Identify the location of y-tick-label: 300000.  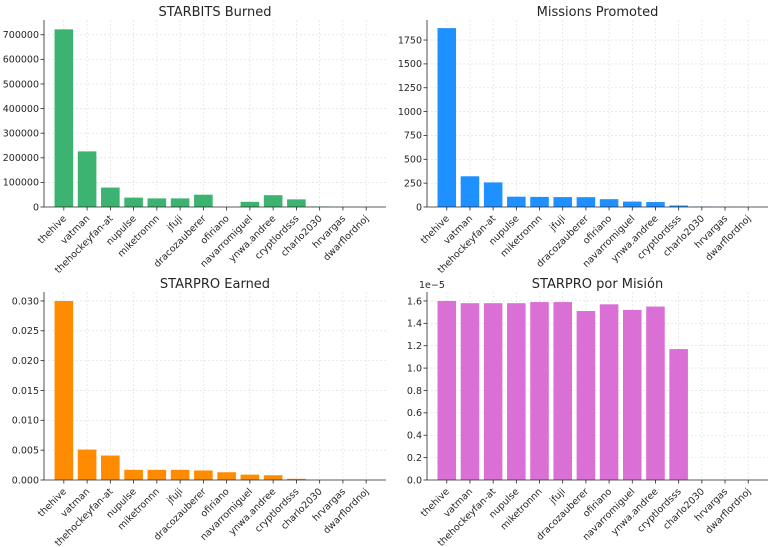
(21, 133).